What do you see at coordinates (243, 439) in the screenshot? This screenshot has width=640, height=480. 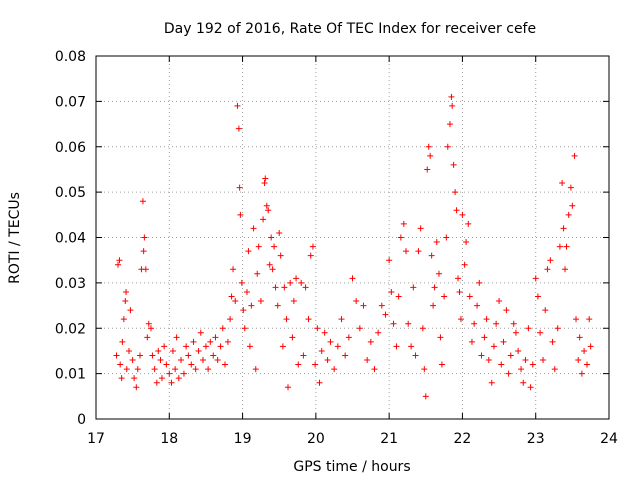 I see `x-tick-label: 19` at bounding box center [243, 439].